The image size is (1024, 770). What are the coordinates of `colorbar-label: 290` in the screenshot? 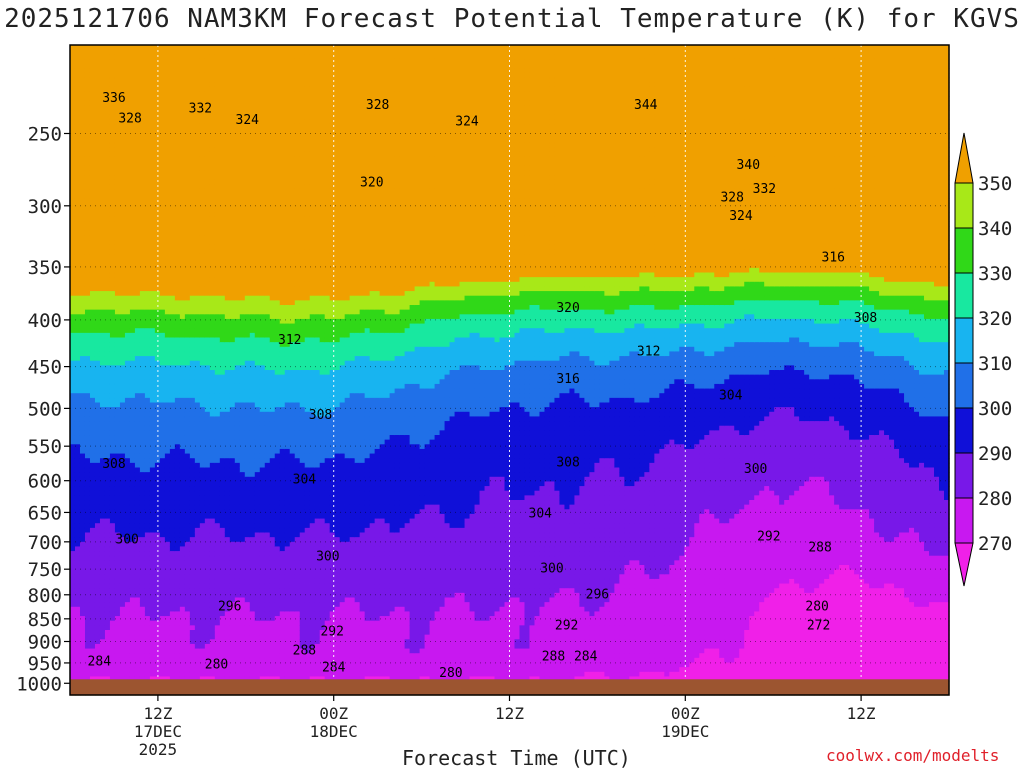 It's located at (995, 454).